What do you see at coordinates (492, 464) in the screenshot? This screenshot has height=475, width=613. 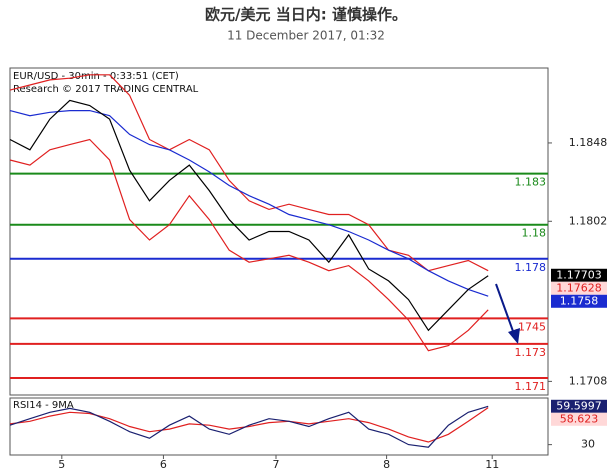 I see `x-tick-label: 11` at bounding box center [492, 464].